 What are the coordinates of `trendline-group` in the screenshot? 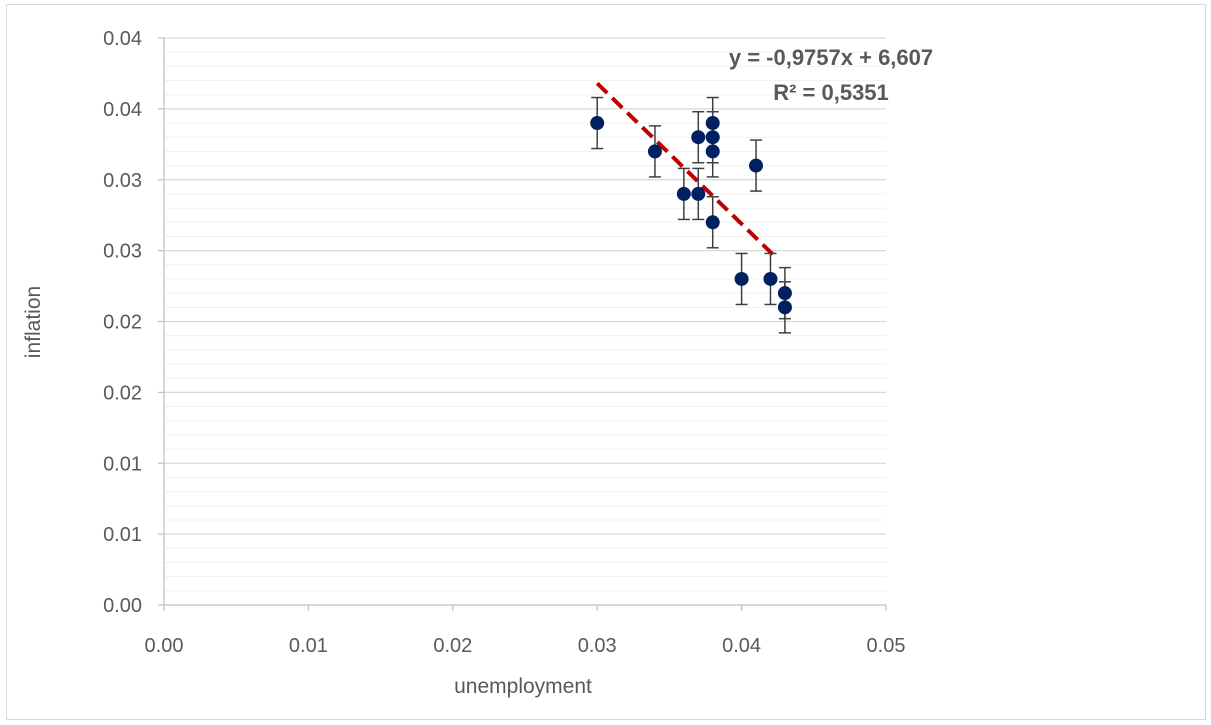 It's located at (687, 171).